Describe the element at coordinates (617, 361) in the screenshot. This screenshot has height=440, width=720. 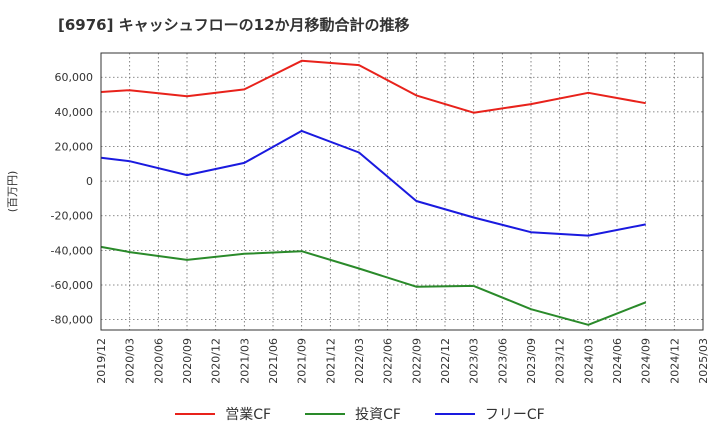
I see `x-tick-label: 2024/06` at that location.